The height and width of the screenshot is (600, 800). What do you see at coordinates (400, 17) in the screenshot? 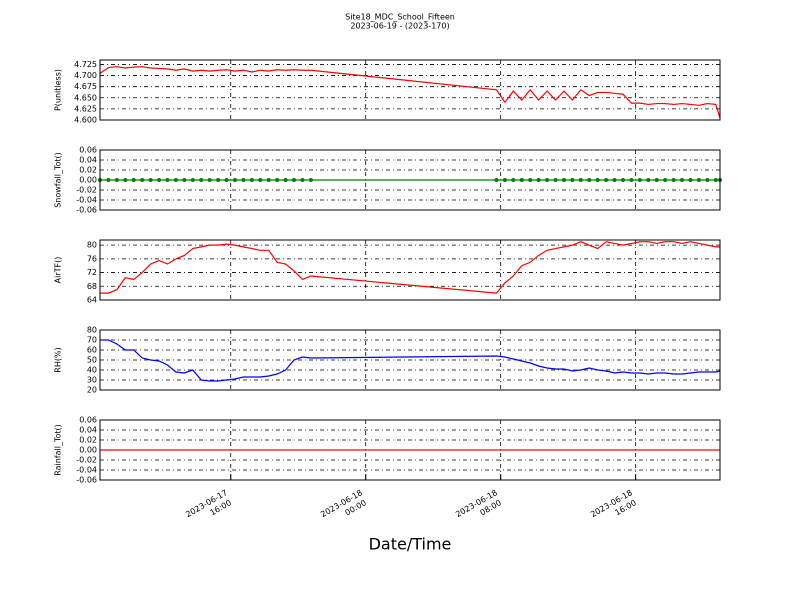
I see `chart-title: Site18_MDC_School_Fifteen` at bounding box center [400, 17].